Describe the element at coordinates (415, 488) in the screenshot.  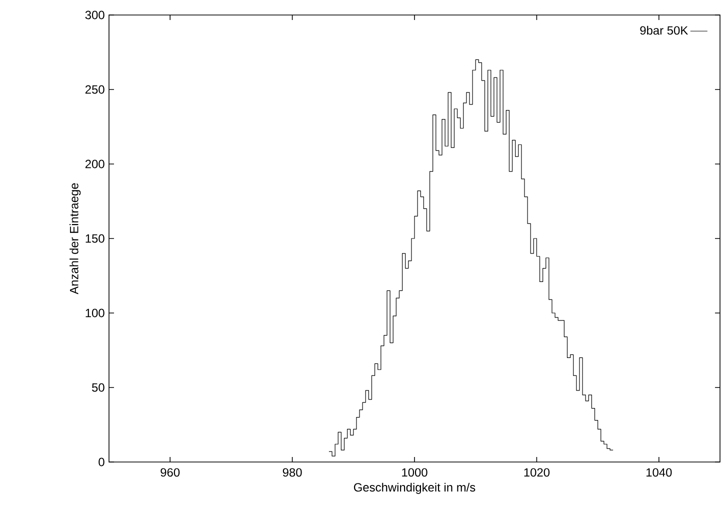
I see `x-axis-title: Geschwindigkeit in m/s` at that location.